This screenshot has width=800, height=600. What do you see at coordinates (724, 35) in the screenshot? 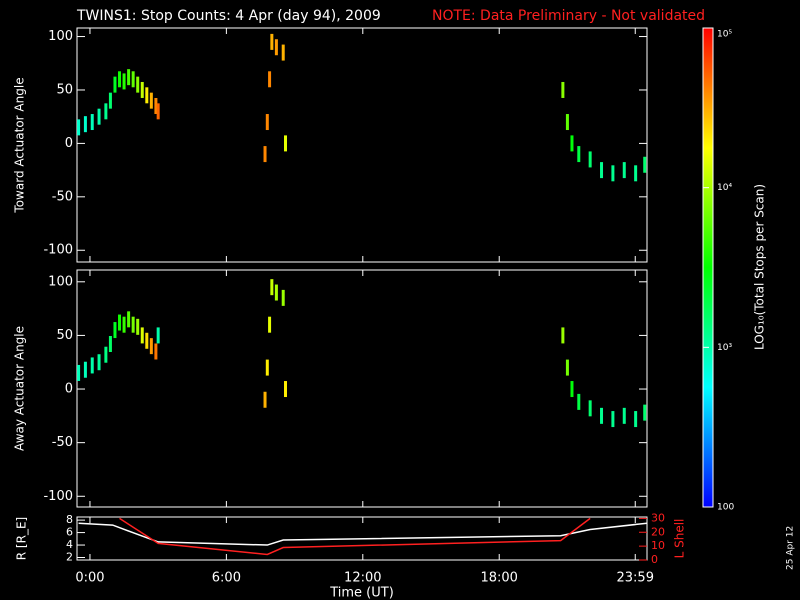
I see `colorbar-tick-label: 10⁵` at bounding box center [724, 35].